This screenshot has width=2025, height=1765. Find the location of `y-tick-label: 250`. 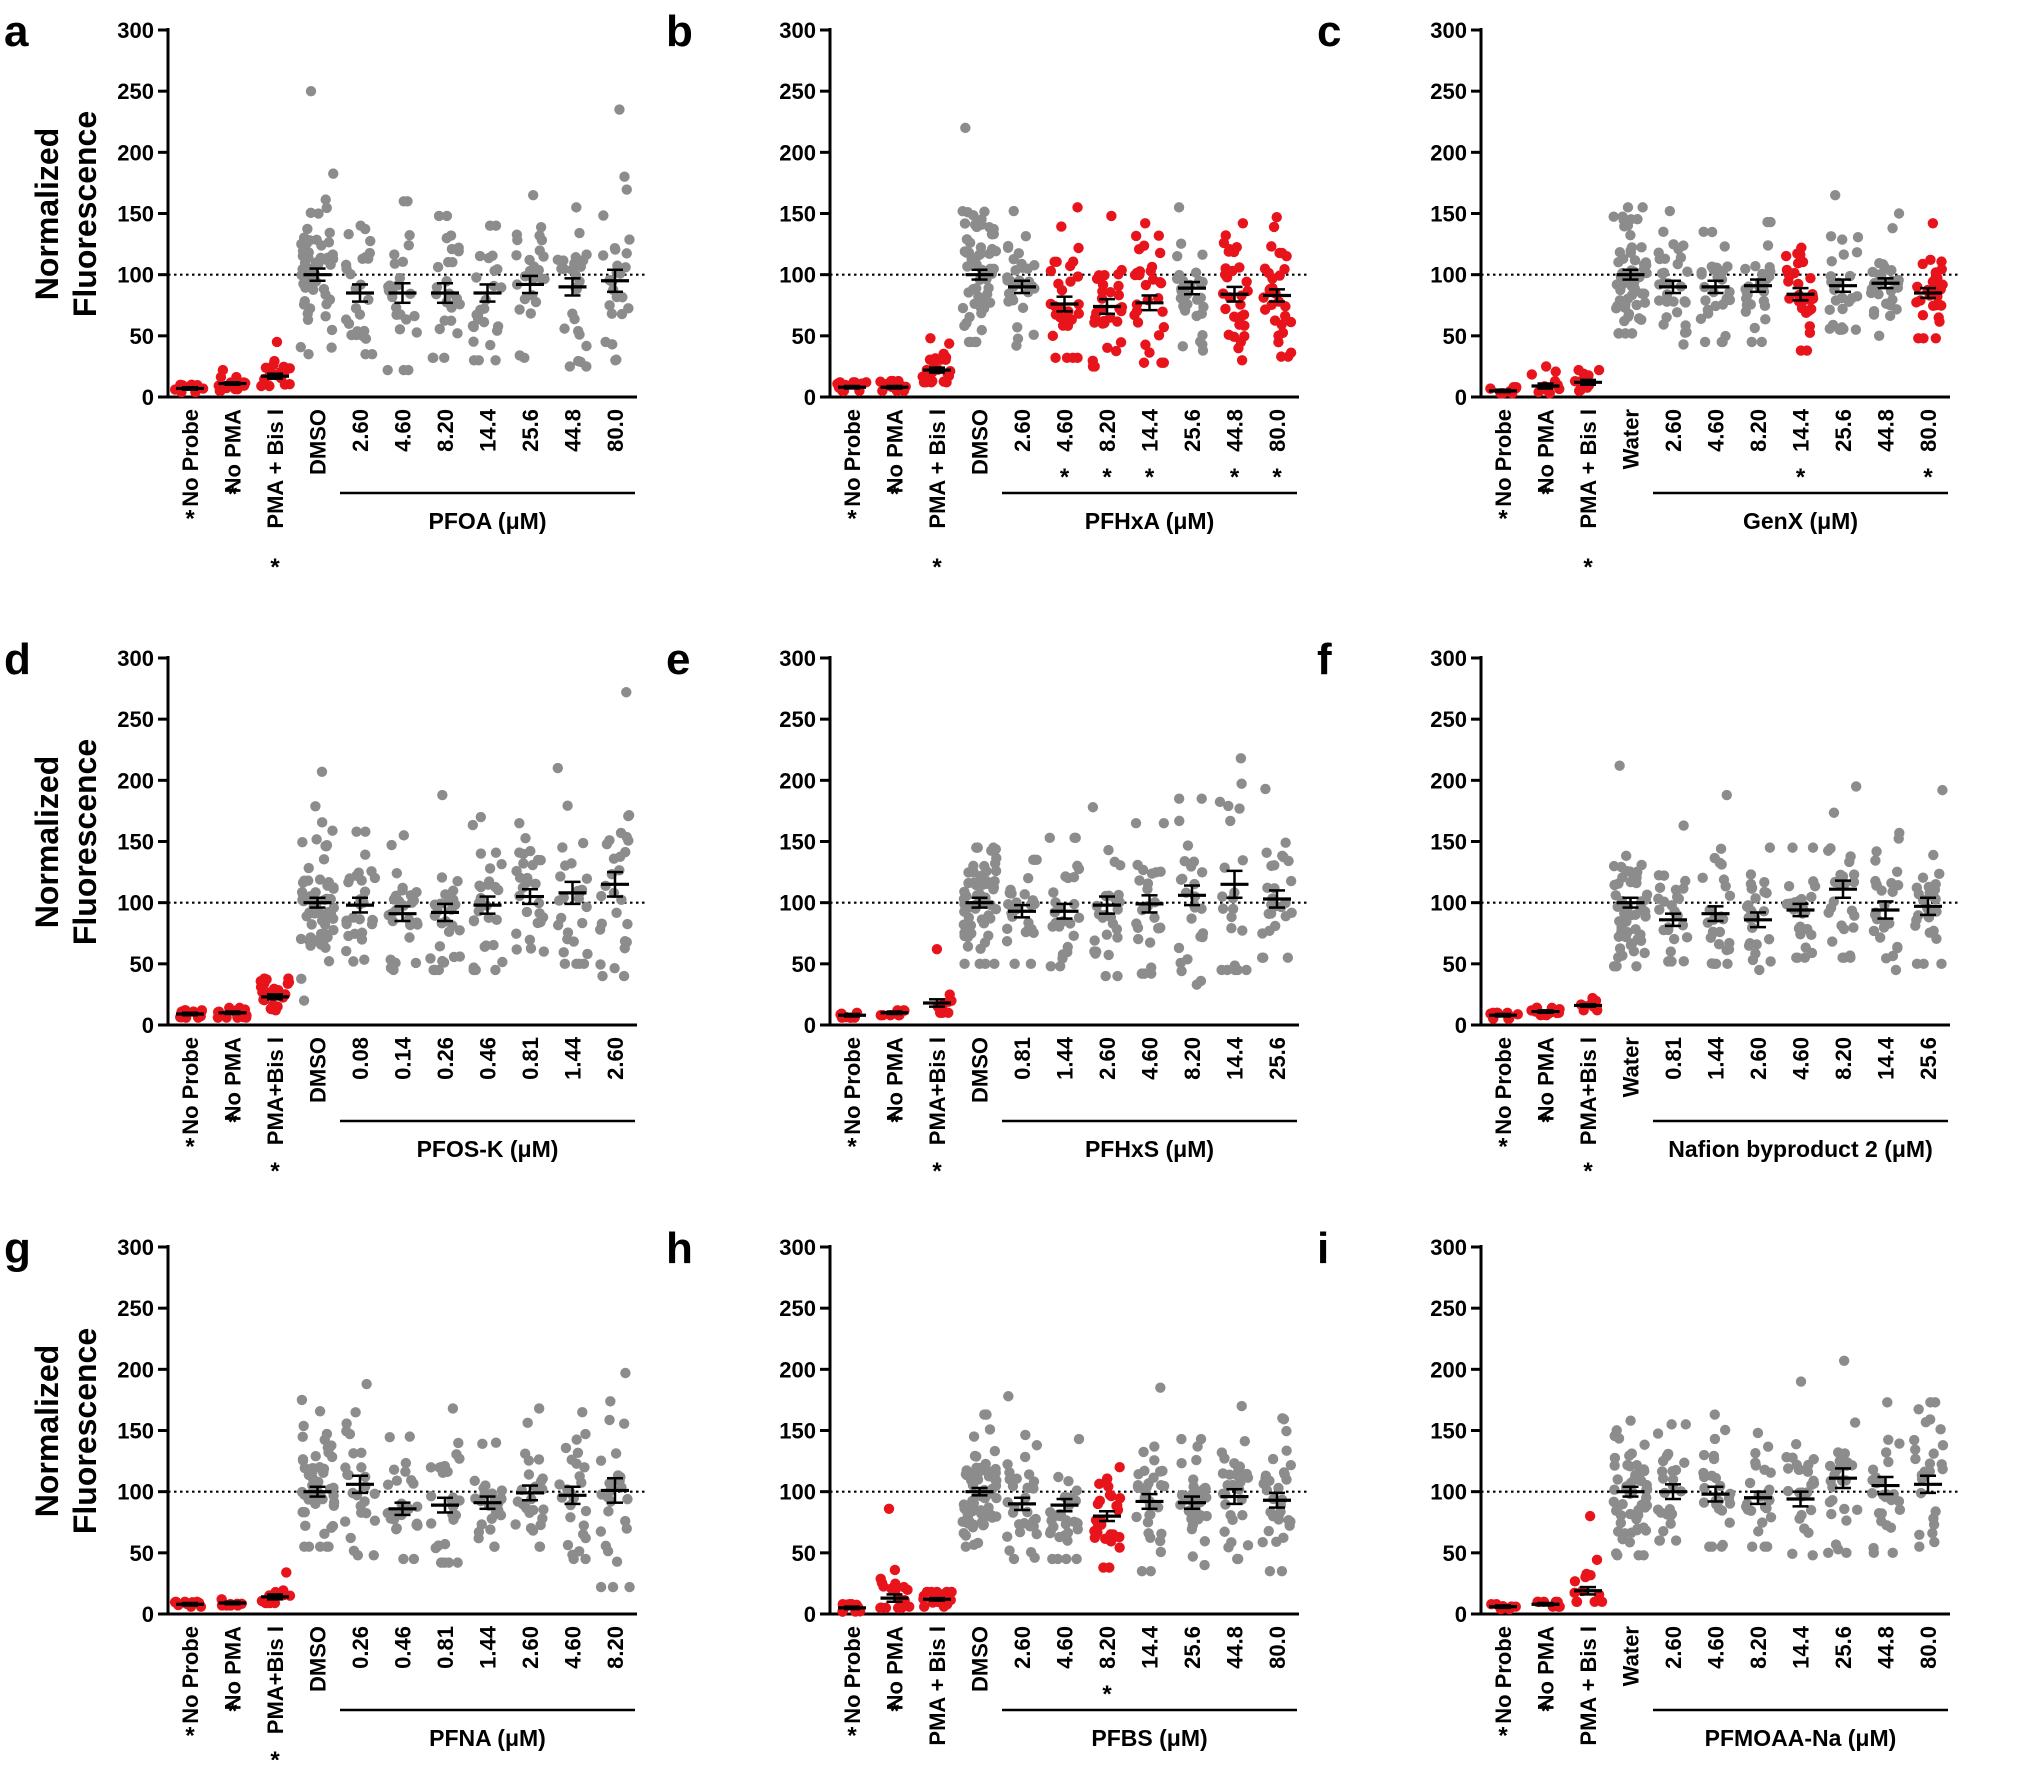

y-tick-label: 250 is located at coordinates (135, 719).